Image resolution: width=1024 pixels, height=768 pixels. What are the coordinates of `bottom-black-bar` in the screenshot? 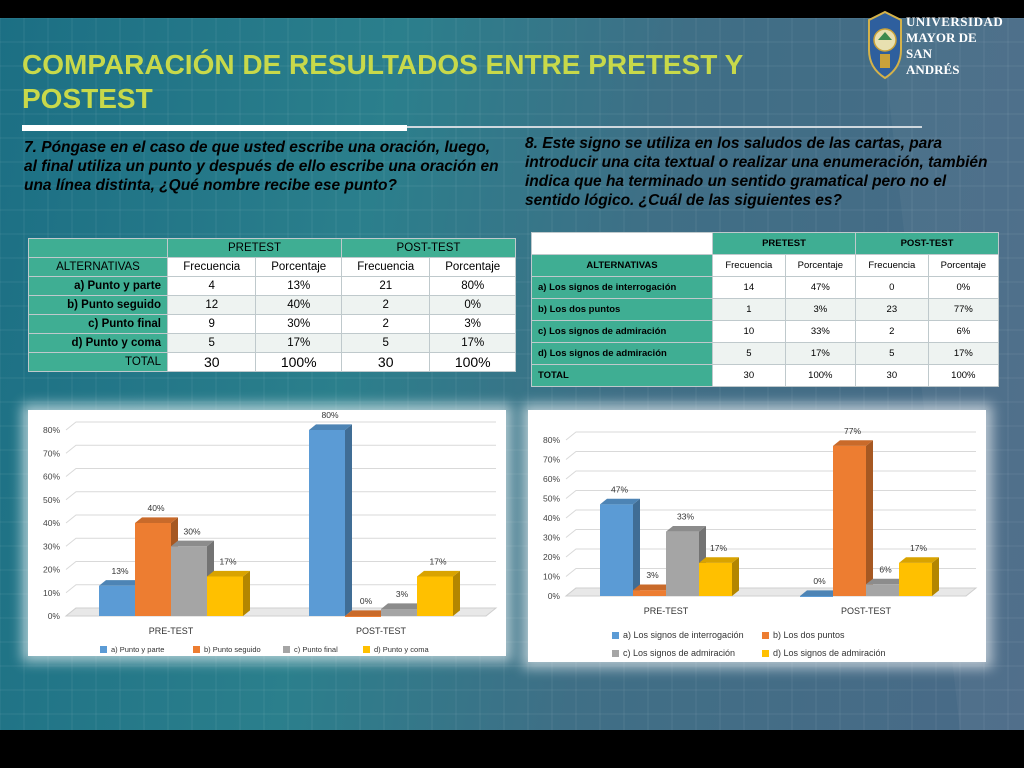 It's located at (512, 749).